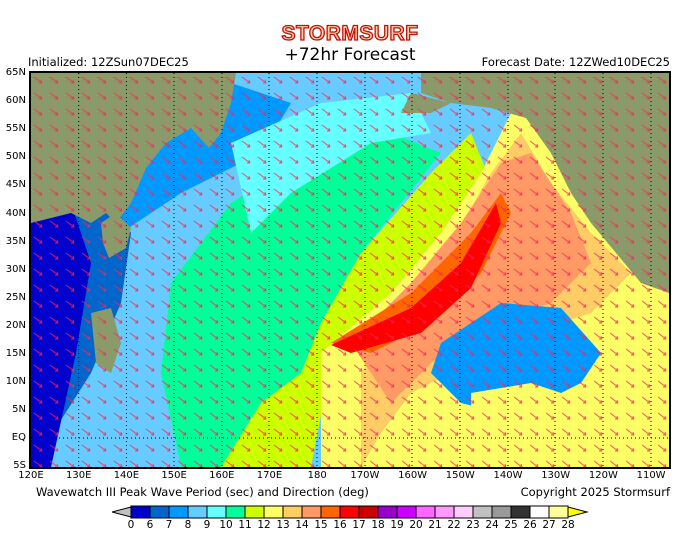 The image size is (700, 540). Describe the element at coordinates (508, 475) in the screenshot. I see `lon-label: 140W` at that location.